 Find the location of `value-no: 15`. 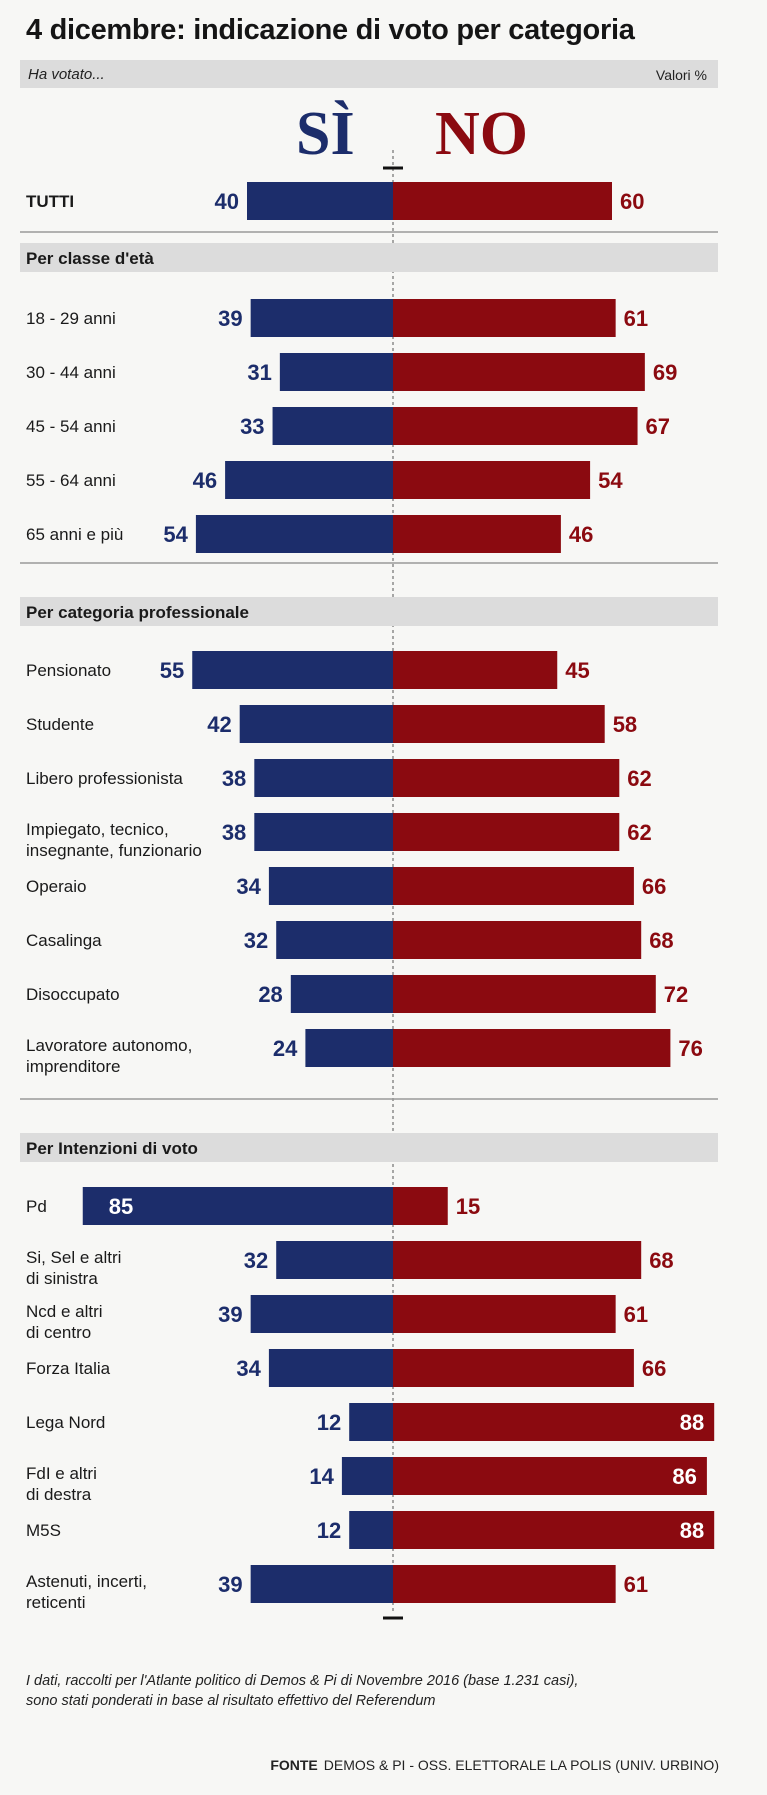

value-no: 15 is located at coordinates (468, 1206).